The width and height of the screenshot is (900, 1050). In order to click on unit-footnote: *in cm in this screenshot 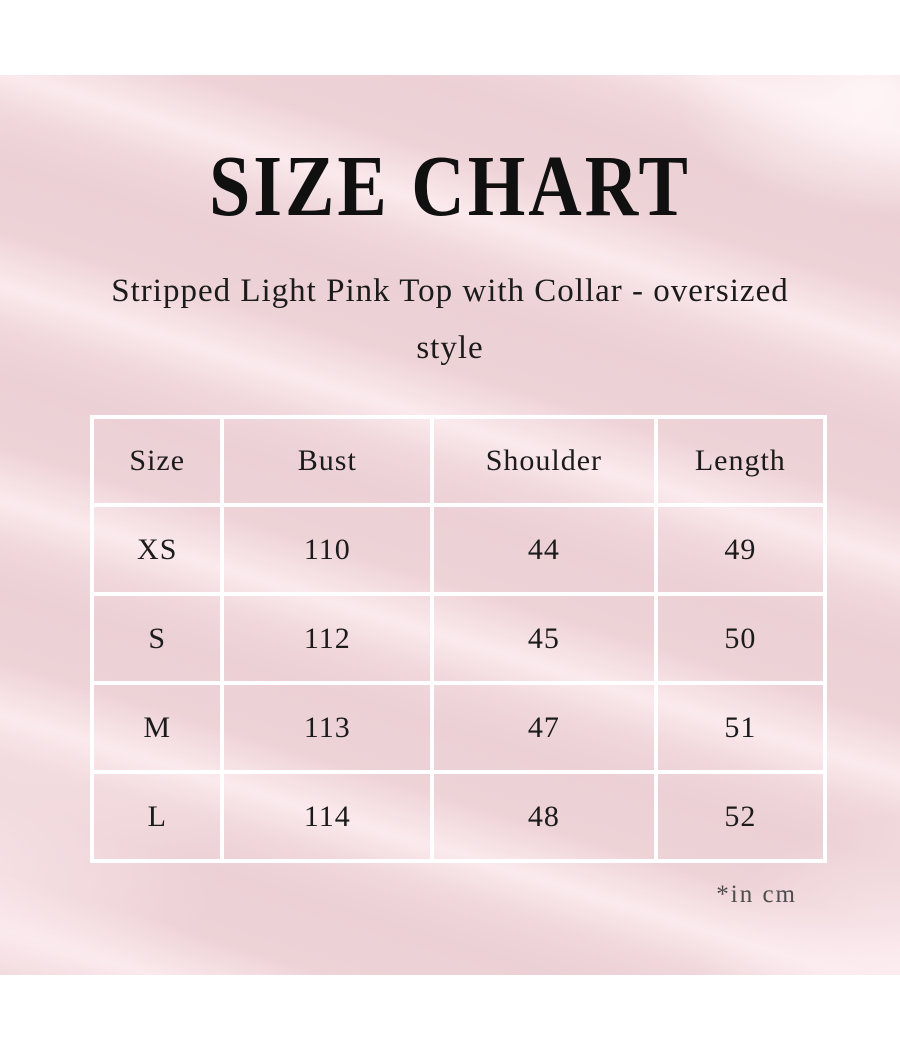, I will do `click(756, 894)`.